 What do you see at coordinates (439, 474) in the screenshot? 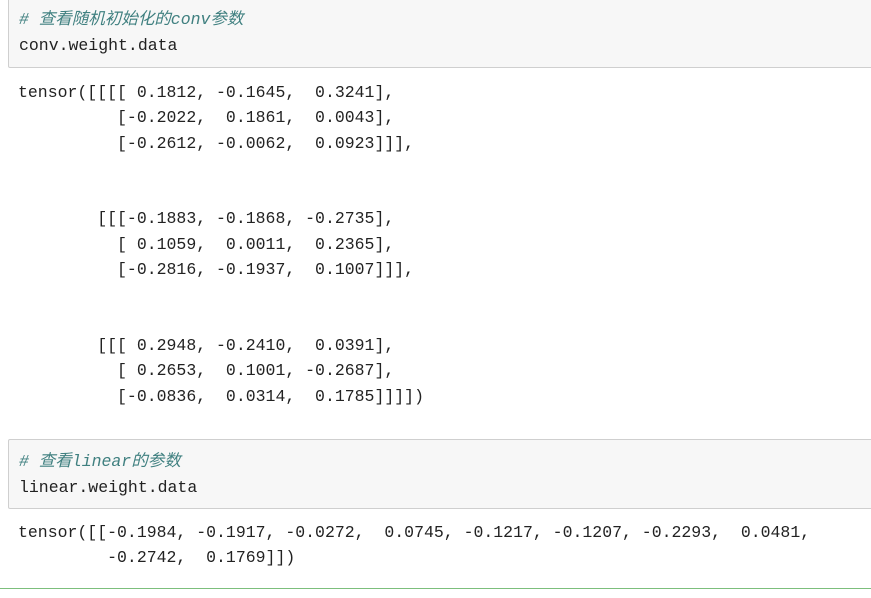
I see `code-cell-input-2: # 查看linear的参数 linear.weight.data` at bounding box center [439, 474].